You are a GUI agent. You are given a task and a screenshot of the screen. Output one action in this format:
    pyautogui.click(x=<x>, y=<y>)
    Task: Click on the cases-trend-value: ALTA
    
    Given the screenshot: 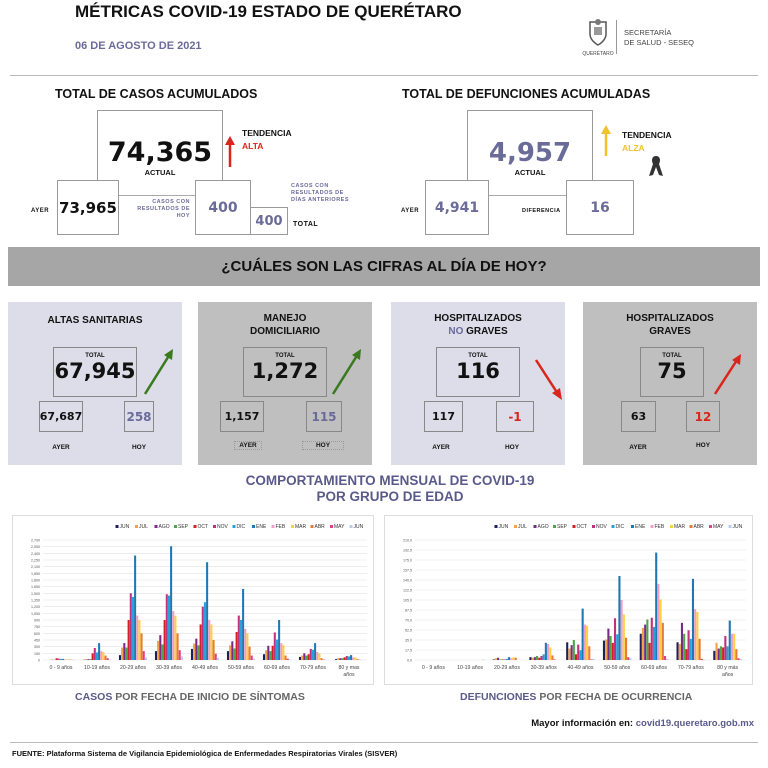 What is the action you would take?
    pyautogui.click(x=253, y=146)
    